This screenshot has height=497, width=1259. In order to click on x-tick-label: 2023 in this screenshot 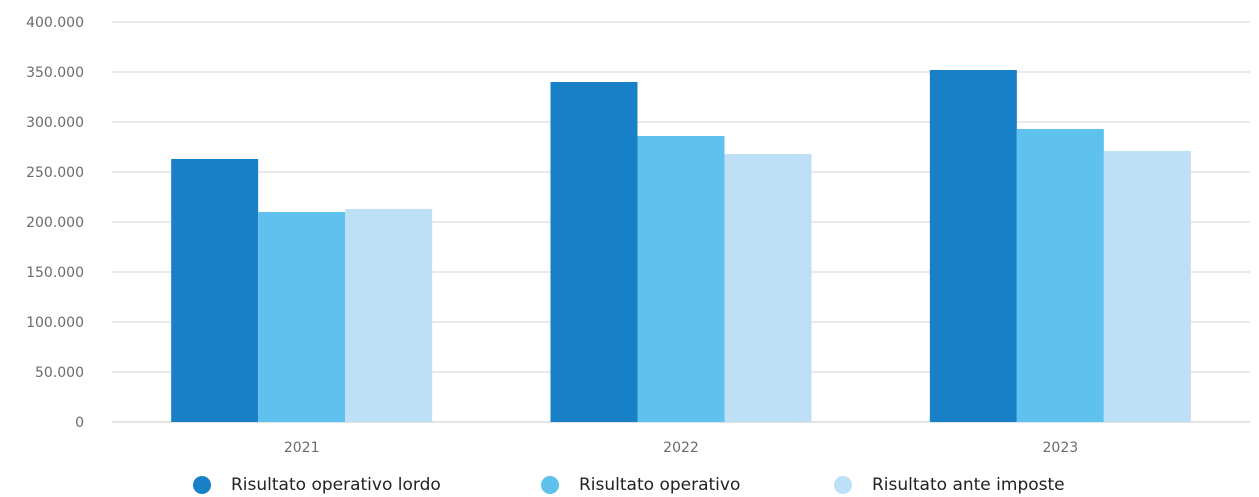, I will do `click(1061, 448)`.